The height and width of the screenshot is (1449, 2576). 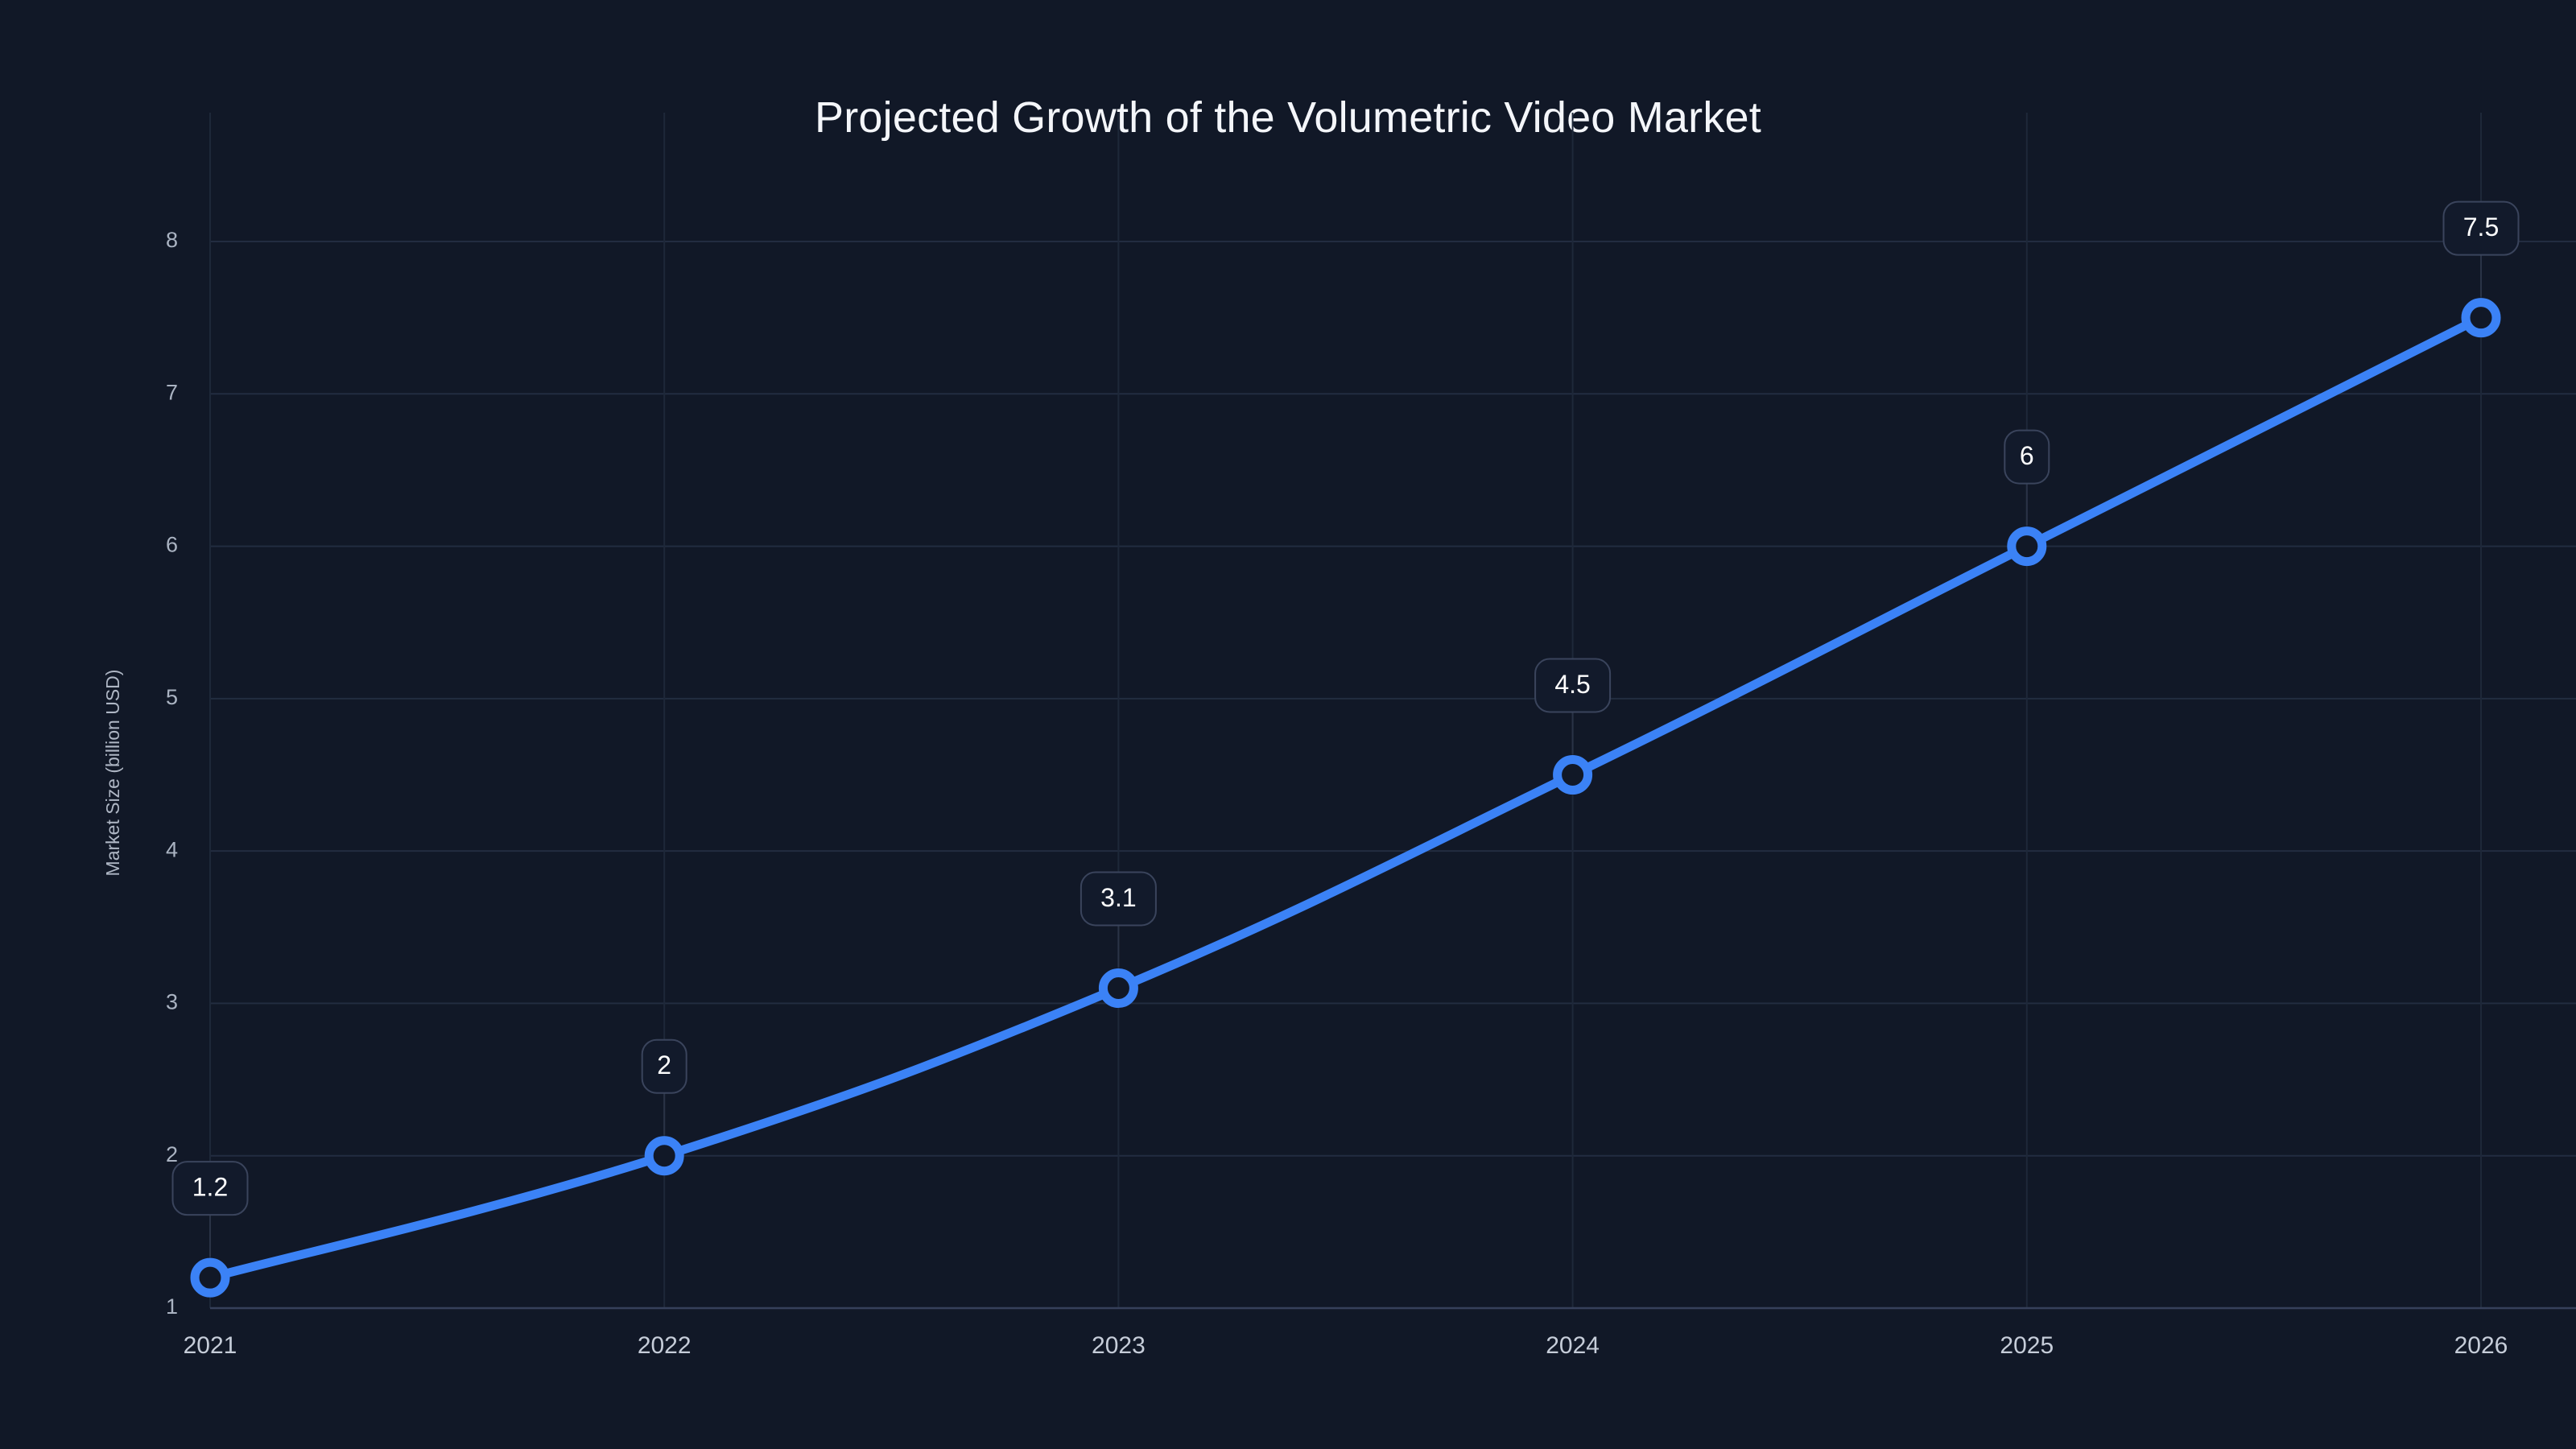 What do you see at coordinates (172, 849) in the screenshot?
I see `y-axis-tick-label: 4` at bounding box center [172, 849].